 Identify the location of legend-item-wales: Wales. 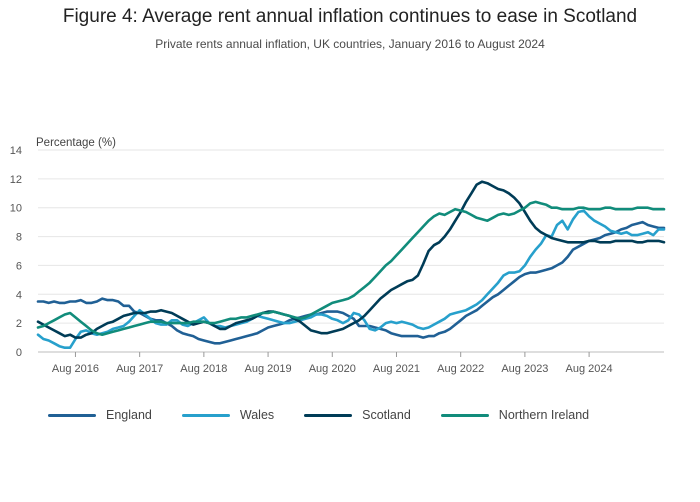
(228, 415).